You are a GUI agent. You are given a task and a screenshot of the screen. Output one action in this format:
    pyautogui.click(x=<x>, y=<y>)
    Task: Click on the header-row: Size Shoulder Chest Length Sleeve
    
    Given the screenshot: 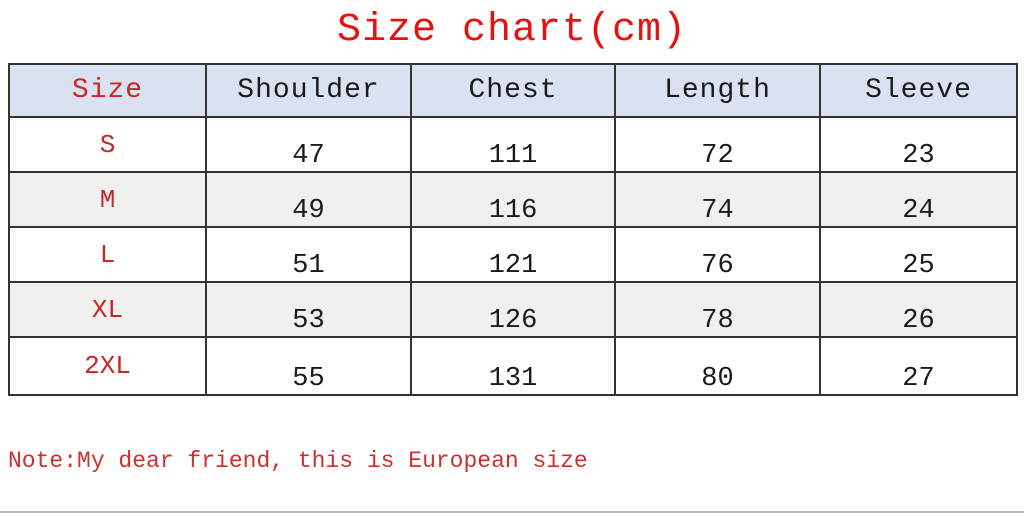 What is the action you would take?
    pyautogui.click(x=513, y=90)
    